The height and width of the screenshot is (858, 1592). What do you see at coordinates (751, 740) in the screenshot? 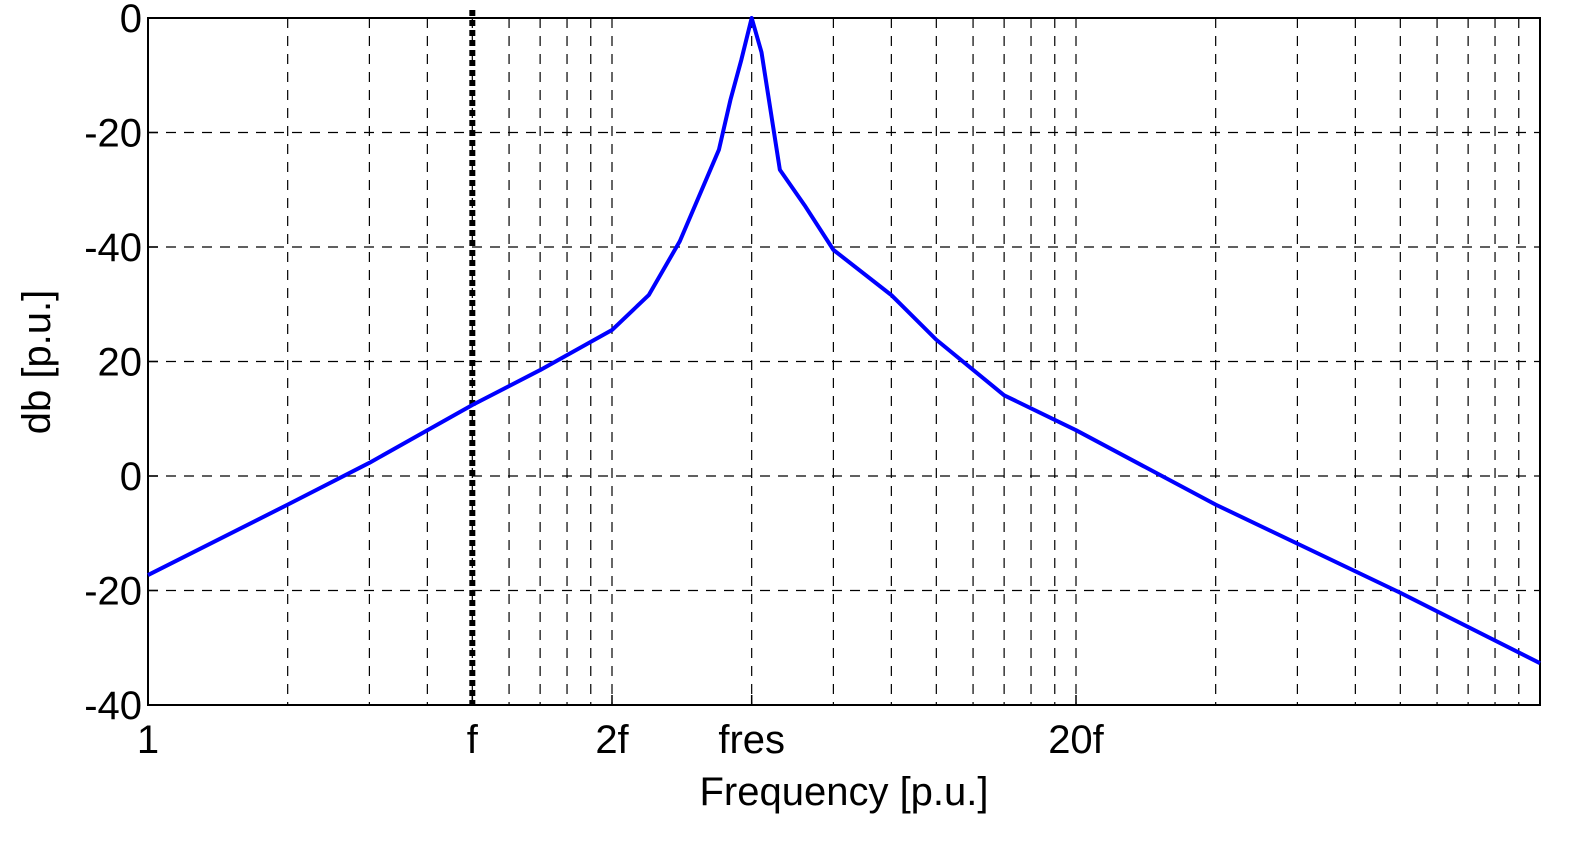
I see `x-tick-label: fres` at bounding box center [751, 740].